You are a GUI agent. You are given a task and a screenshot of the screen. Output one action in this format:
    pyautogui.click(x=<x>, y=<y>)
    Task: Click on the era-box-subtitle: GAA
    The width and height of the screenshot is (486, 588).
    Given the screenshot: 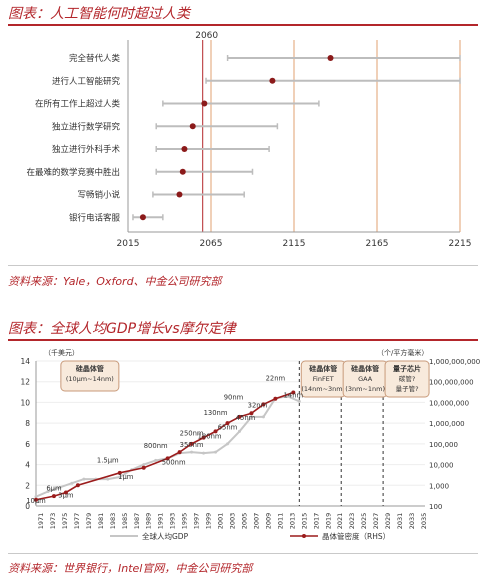 What is the action you would take?
    pyautogui.click(x=365, y=379)
    